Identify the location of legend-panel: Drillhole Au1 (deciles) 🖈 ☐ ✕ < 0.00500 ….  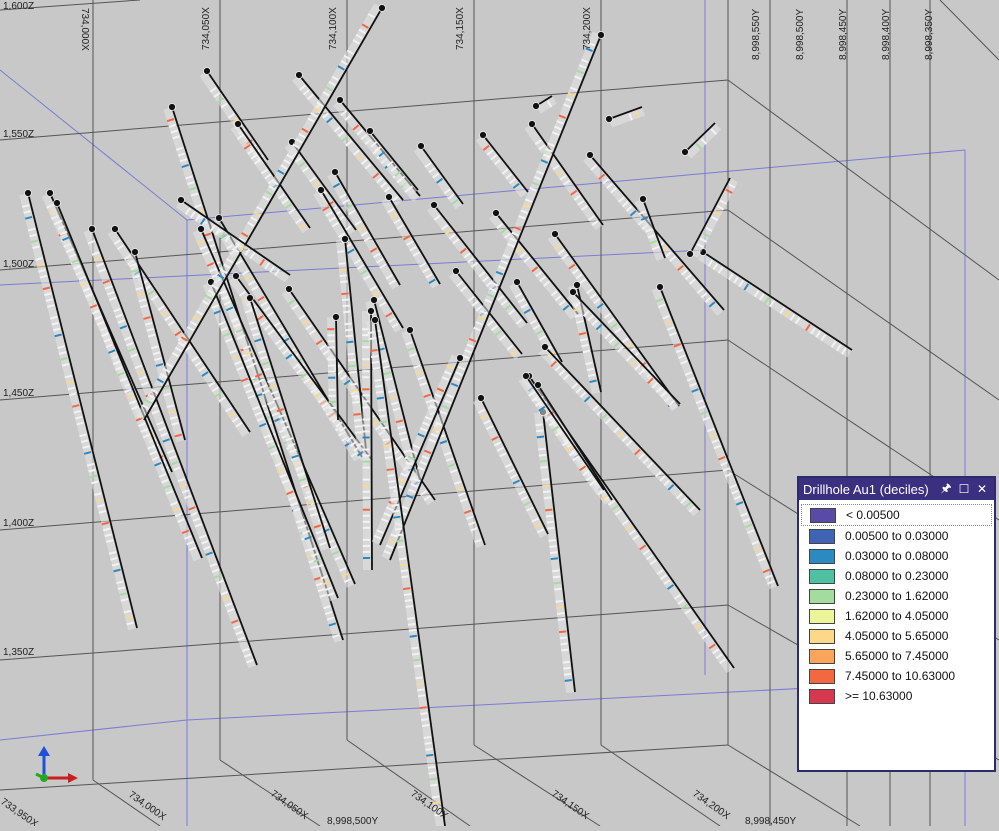
(896, 624).